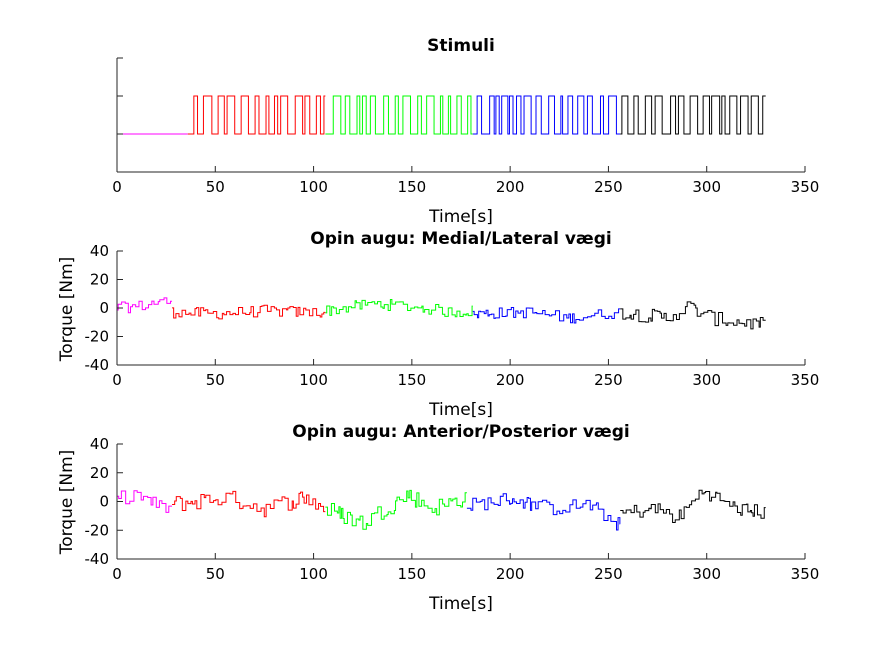 Image resolution: width=891 pixels, height=647 pixels. I want to click on medial-lateral-ytick-label: 0, so click(104, 308).